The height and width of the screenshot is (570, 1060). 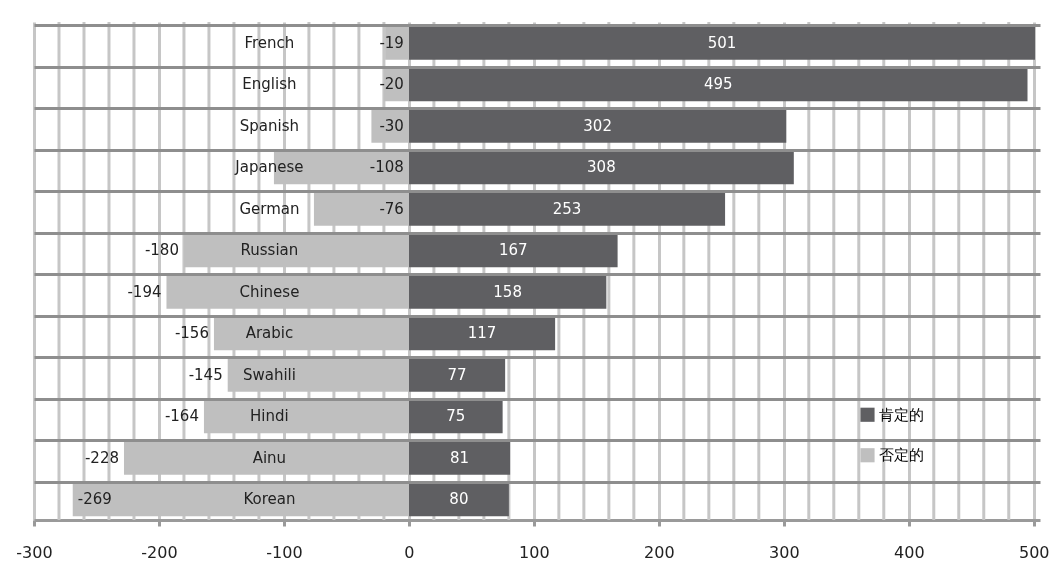 I want to click on data-label: -156, so click(x=191, y=333).